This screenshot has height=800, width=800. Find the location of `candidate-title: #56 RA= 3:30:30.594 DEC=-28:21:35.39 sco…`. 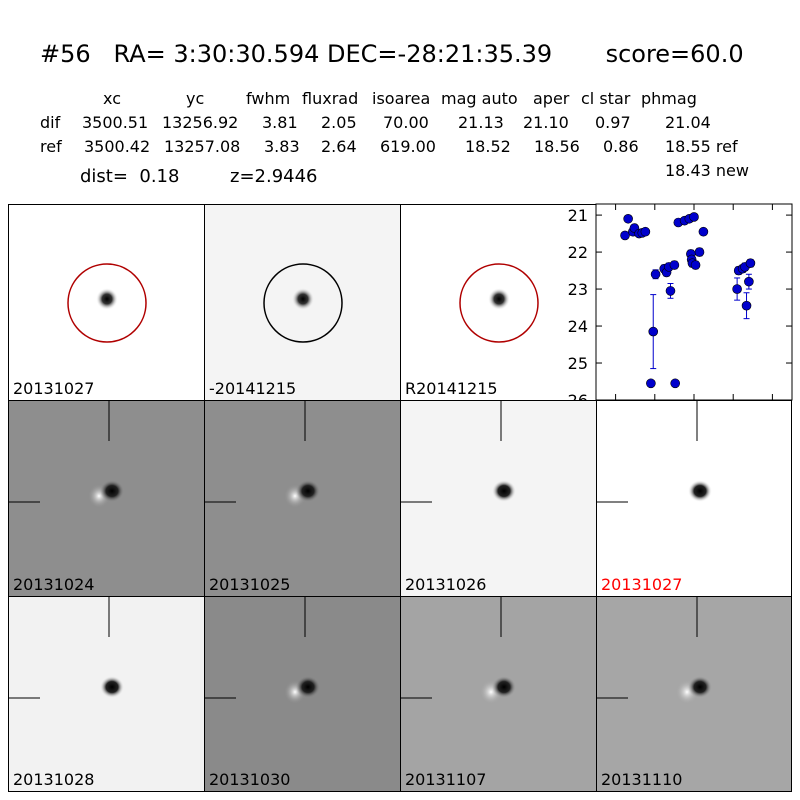

candidate-title: #56 RA= 3:30:30.594 DEC=-28:21:35.39 sco… is located at coordinates (392, 54).